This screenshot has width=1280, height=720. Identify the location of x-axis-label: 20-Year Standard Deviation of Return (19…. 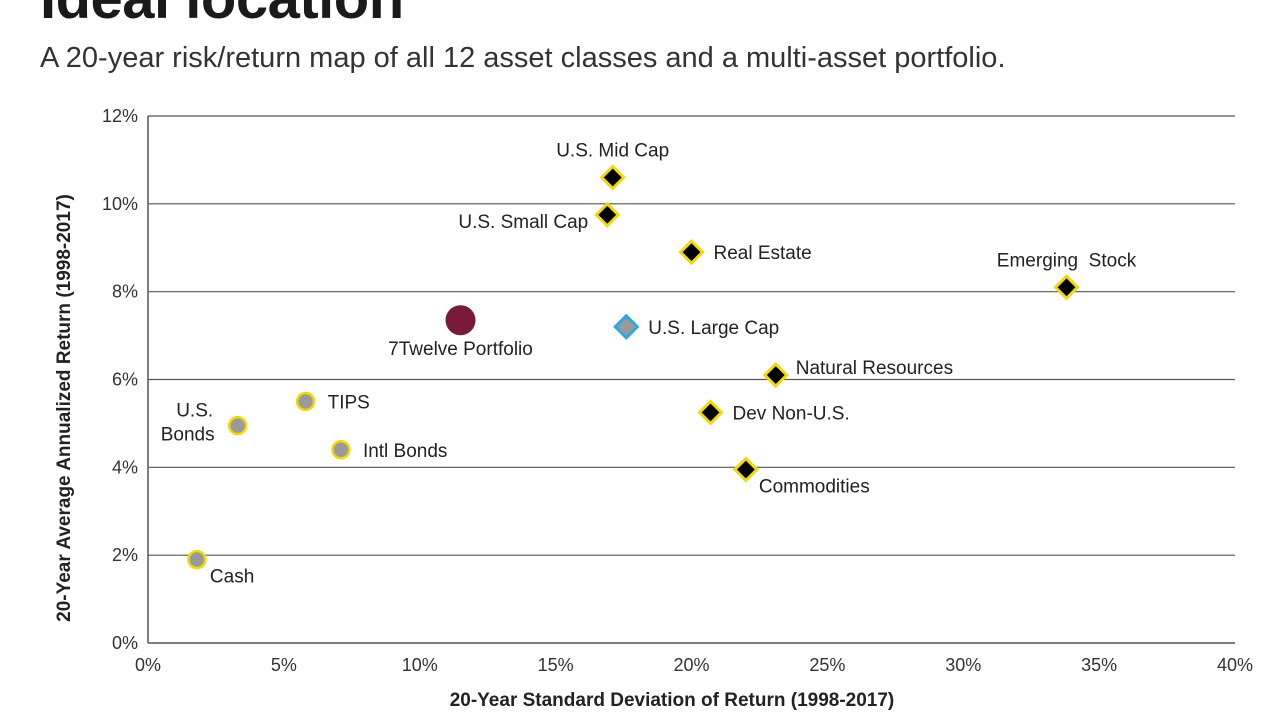
(672, 700).